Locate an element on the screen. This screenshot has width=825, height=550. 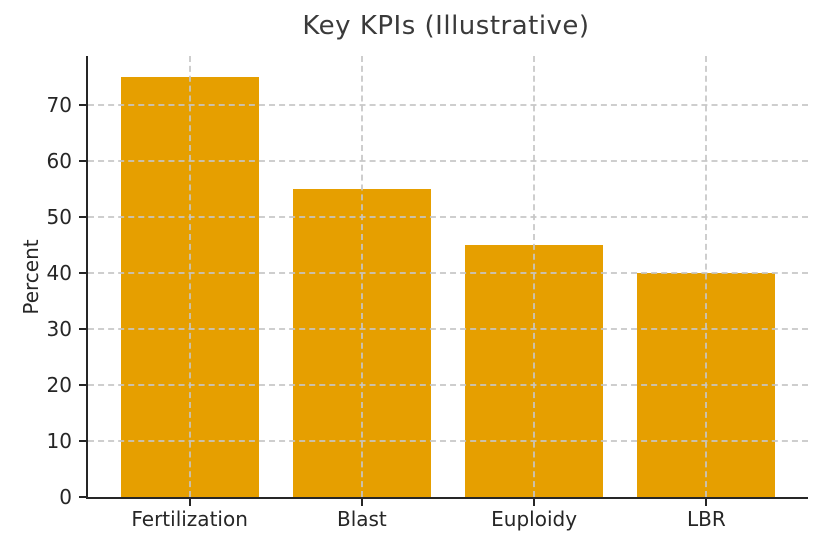
y-tick-label-20: 20 is located at coordinates (59, 385).